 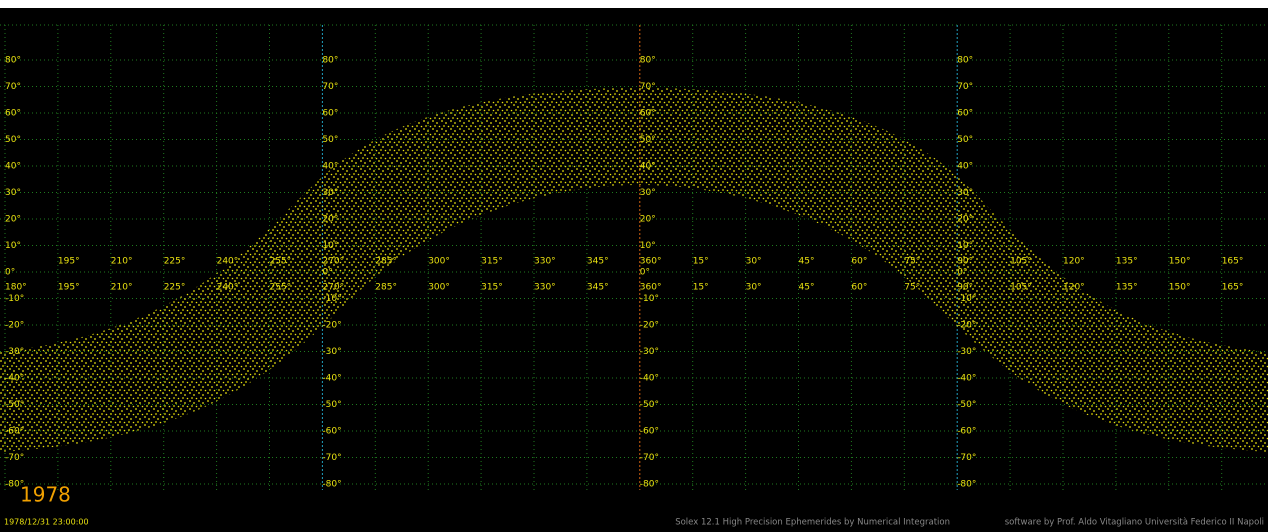 I want to click on timestamp: 1978/12/31 23:00:00, so click(x=46, y=522).